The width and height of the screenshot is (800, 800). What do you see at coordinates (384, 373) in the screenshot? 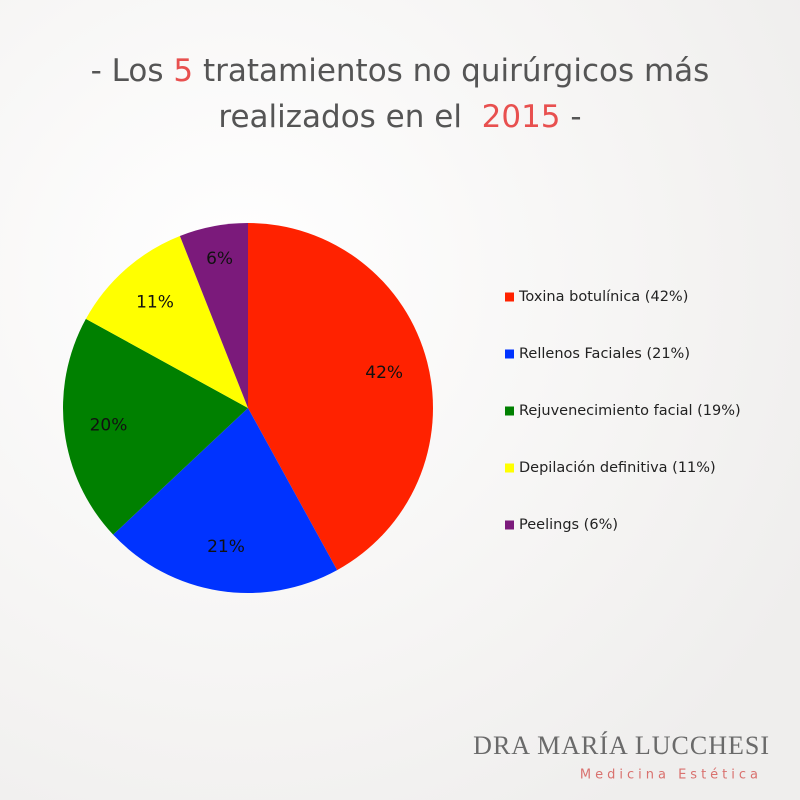
I see `slice-label: 42%` at bounding box center [384, 373].